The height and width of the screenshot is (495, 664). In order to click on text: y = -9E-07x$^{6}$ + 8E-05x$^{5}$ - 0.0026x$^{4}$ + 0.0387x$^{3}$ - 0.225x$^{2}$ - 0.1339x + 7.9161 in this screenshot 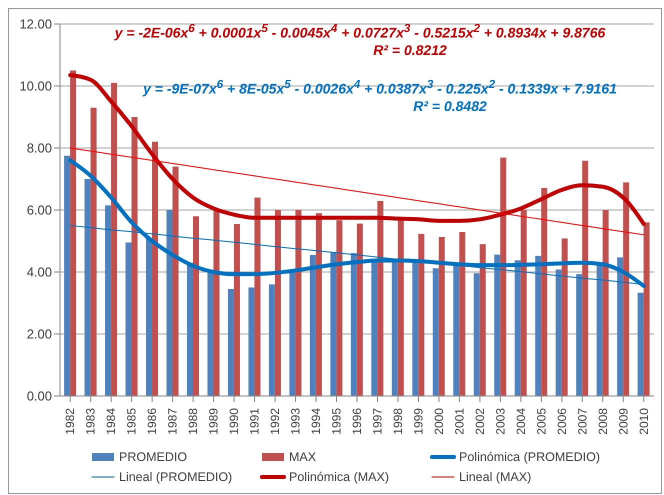, I will do `click(380, 87)`.